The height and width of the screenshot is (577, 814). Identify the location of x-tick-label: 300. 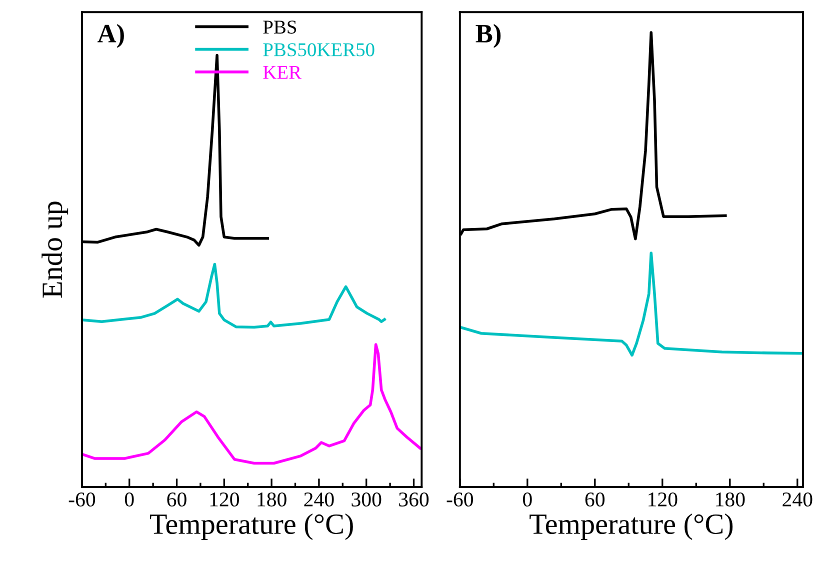
(367, 499).